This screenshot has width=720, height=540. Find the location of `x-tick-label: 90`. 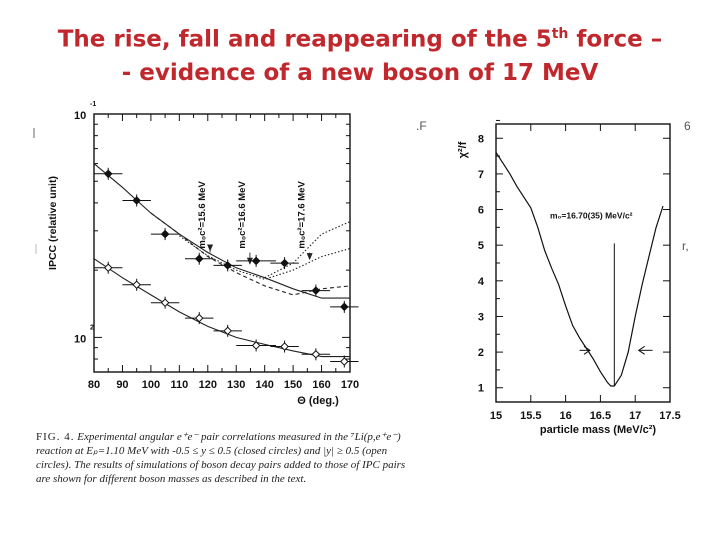

x-tick-label: 90 is located at coordinates (122, 385).